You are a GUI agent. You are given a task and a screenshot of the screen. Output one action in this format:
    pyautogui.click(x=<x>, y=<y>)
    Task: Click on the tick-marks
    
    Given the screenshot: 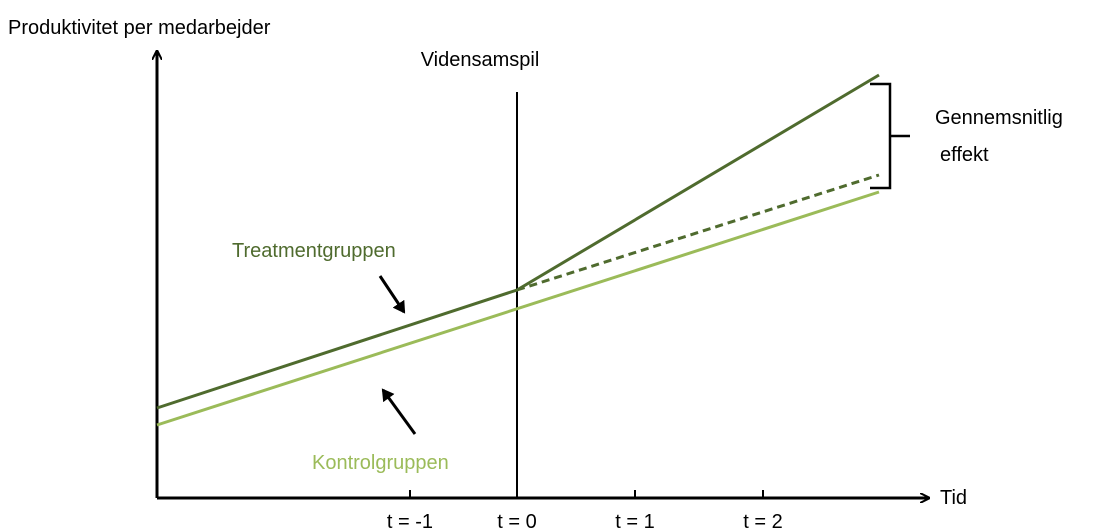 What is the action you would take?
    pyautogui.click(x=586, y=494)
    